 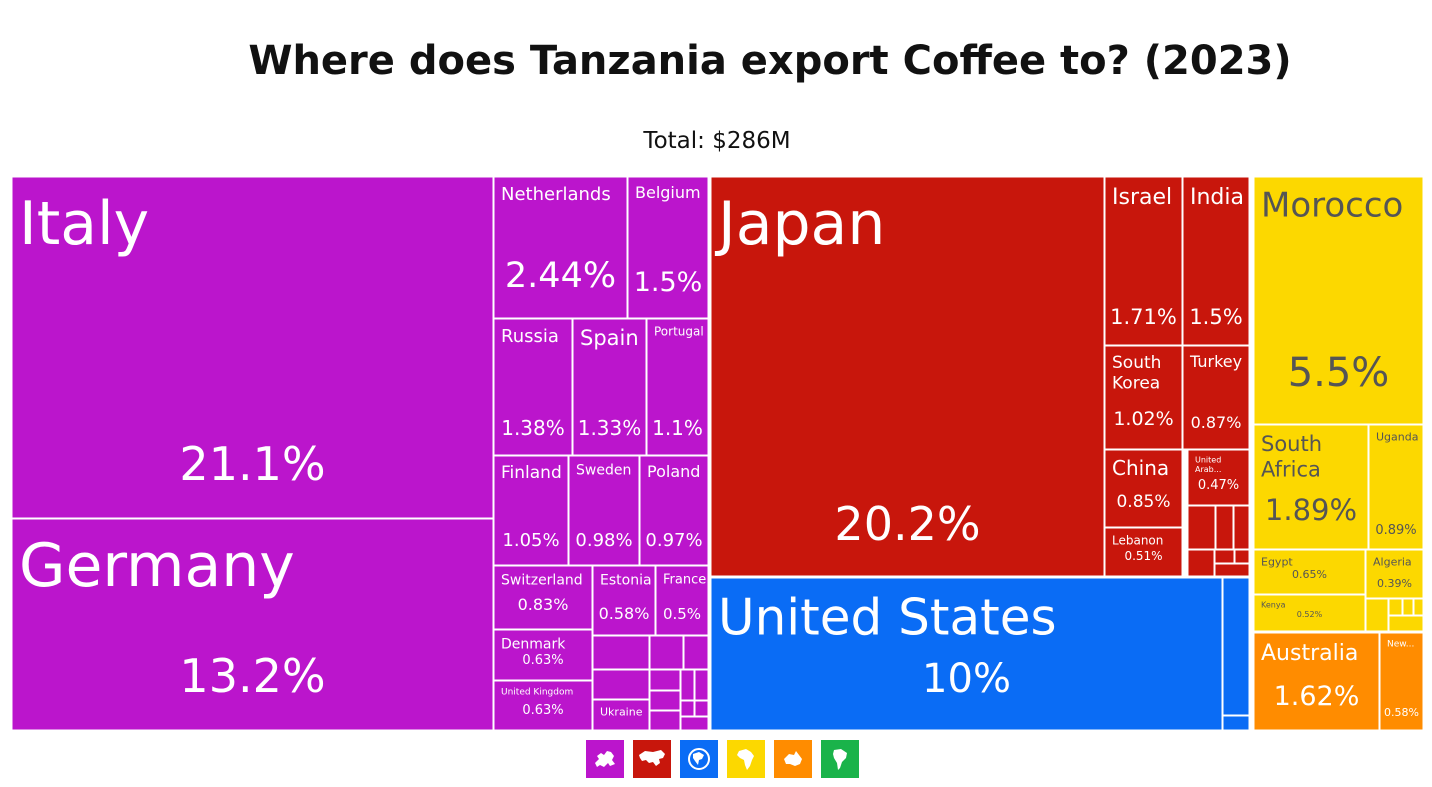 I want to click on tile-rect-morocco, so click(x=1338, y=300).